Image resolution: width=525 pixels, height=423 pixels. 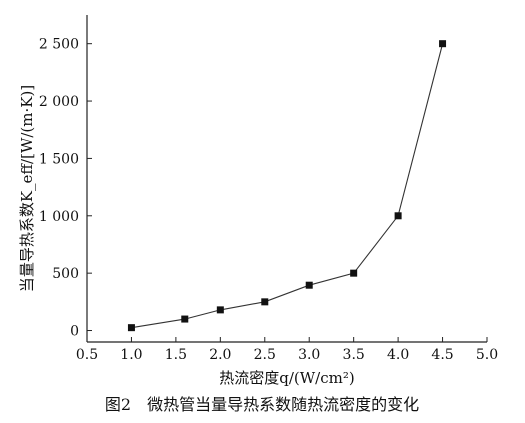 I want to click on x-tick-label: 3.0, so click(x=309, y=355).